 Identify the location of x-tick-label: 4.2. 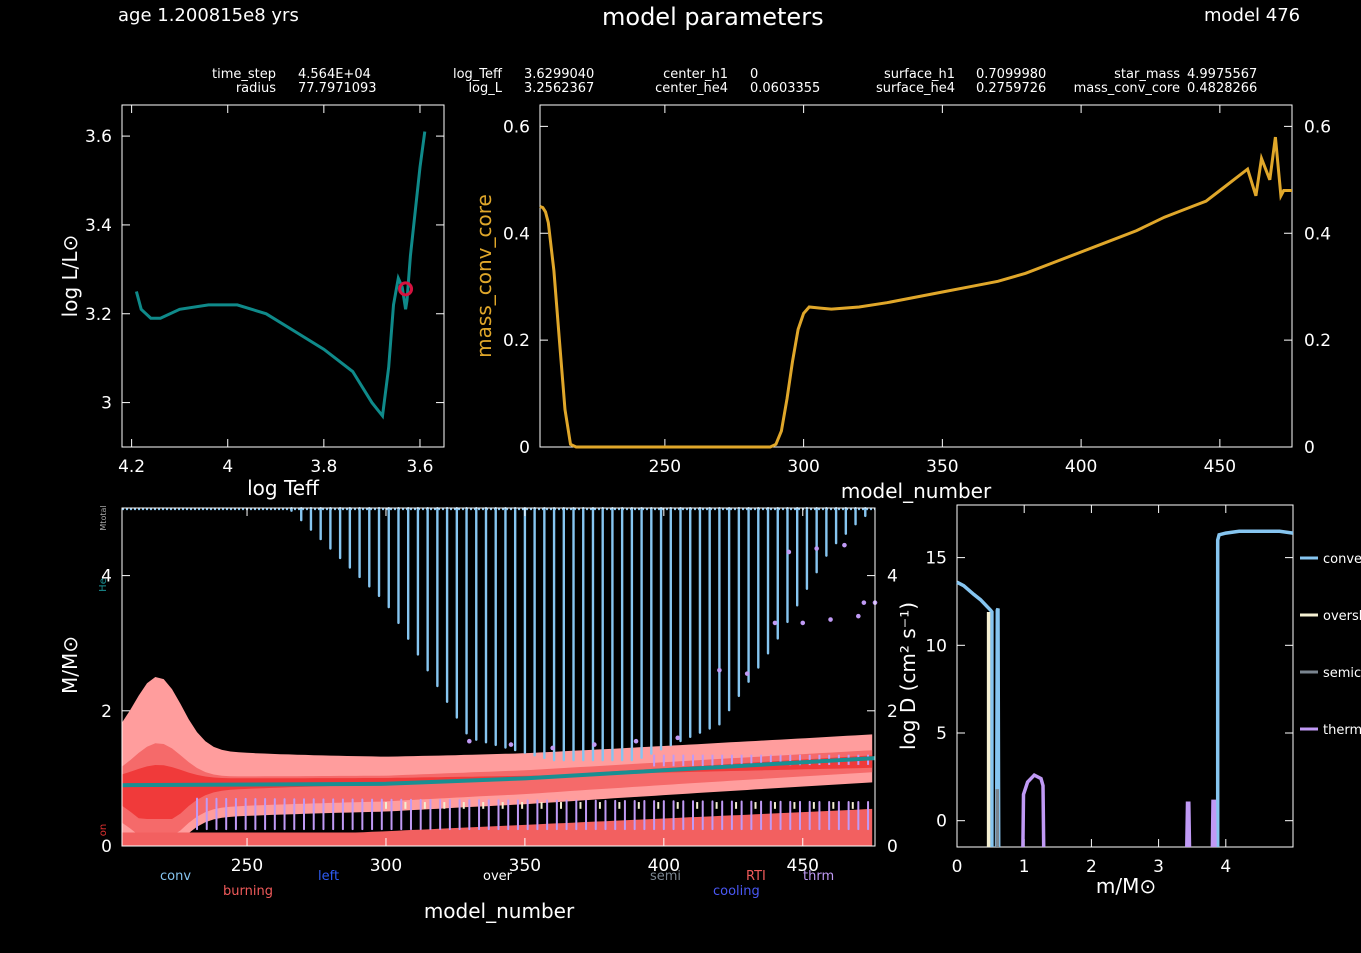
(131, 467).